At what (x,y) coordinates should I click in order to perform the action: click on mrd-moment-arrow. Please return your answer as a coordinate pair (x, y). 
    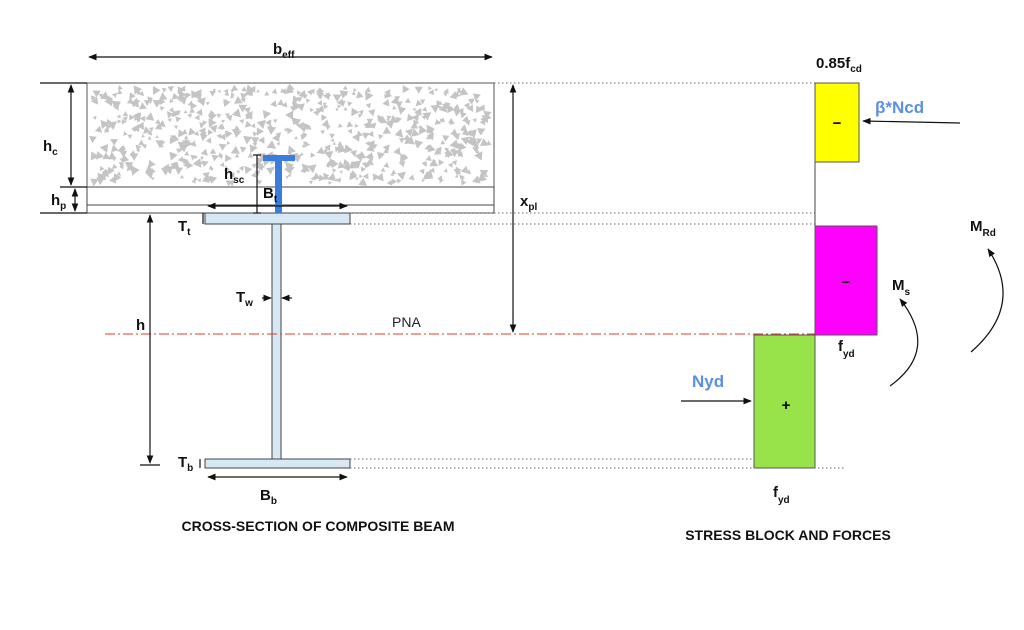
    Looking at the image, I should click on (987, 300).